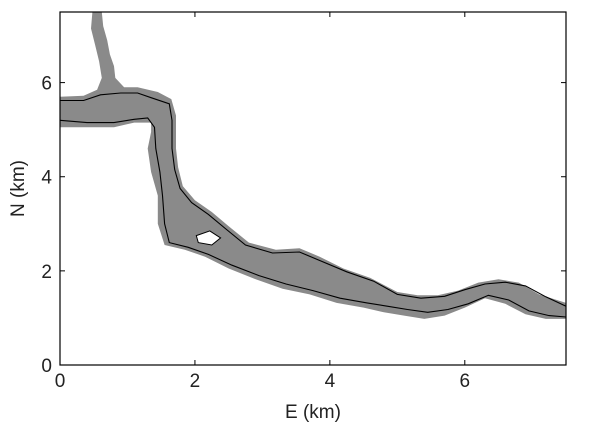 The image size is (595, 425). What do you see at coordinates (46, 178) in the screenshot?
I see `y-tick-label: 4` at bounding box center [46, 178].